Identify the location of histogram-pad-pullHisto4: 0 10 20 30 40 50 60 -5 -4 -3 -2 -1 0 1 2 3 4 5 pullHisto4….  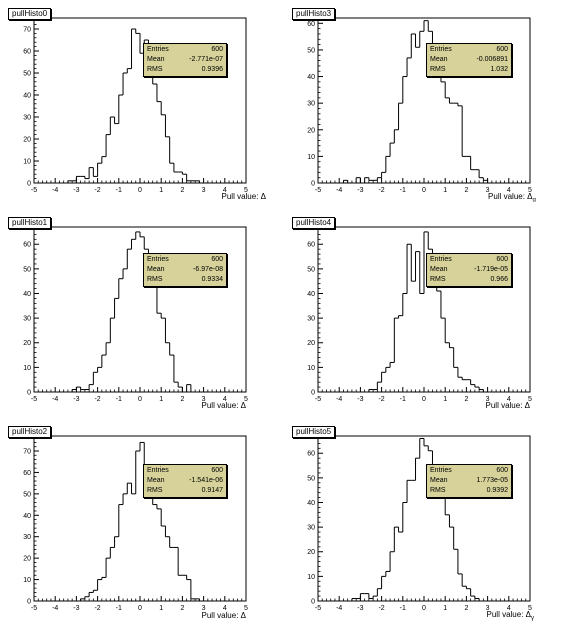
(423, 317).